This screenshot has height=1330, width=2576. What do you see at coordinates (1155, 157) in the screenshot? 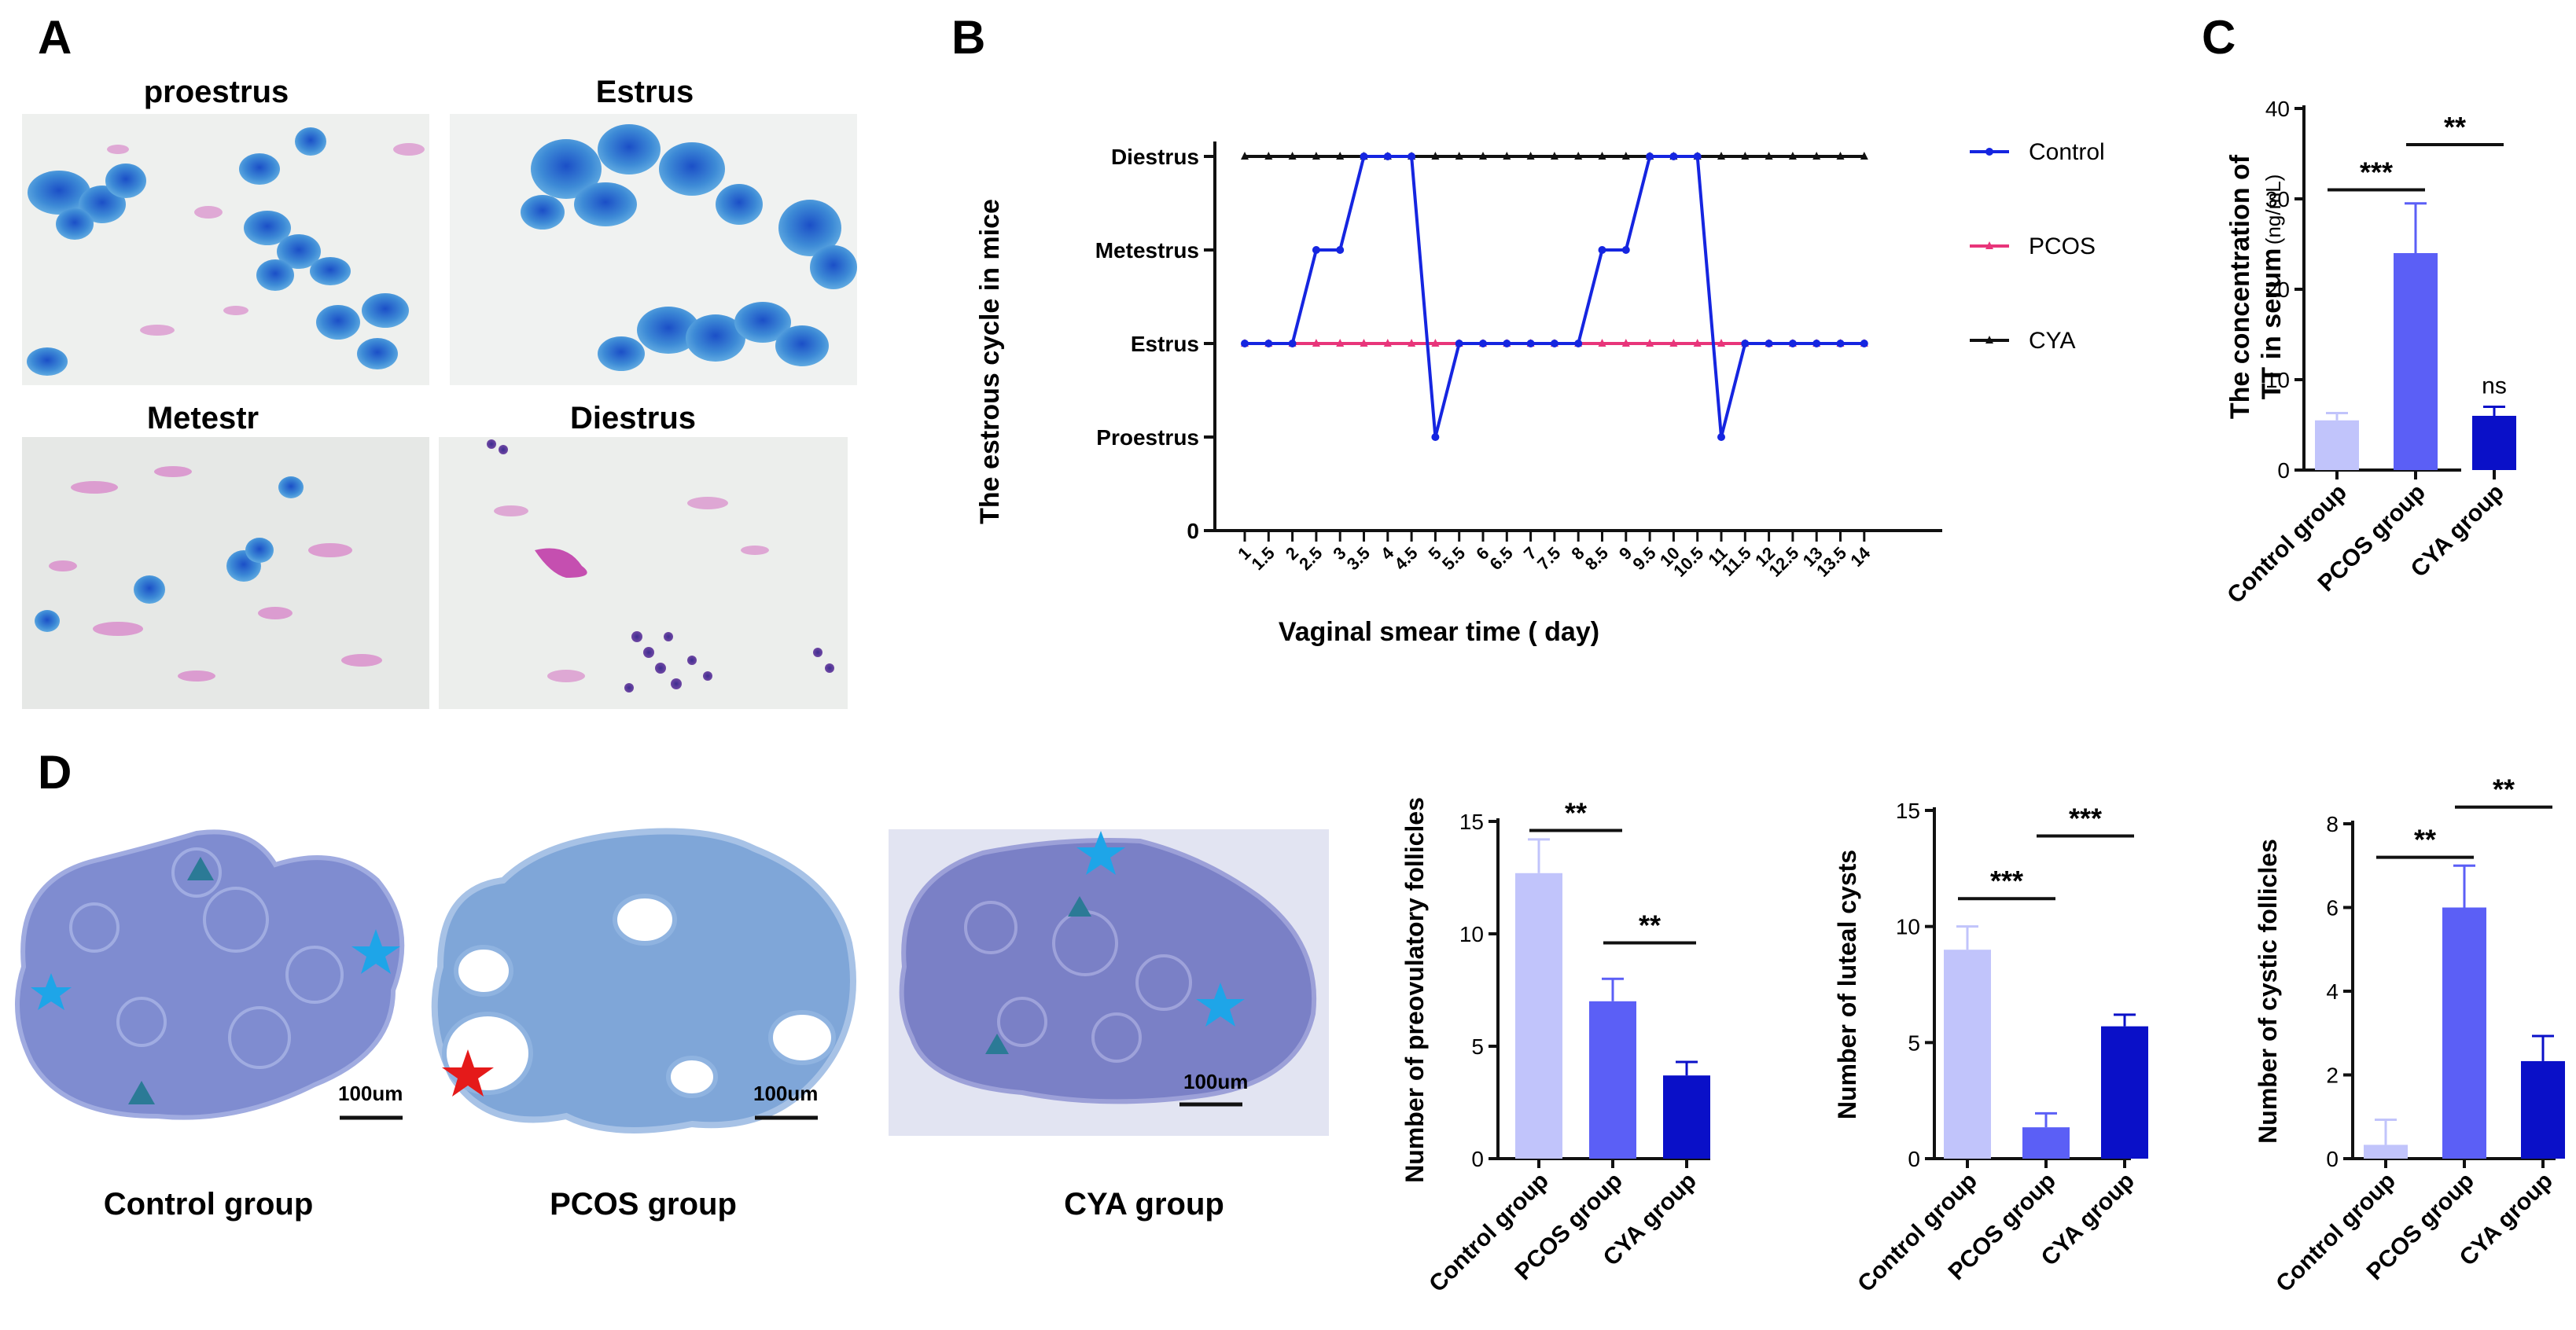
I see `y-tick-label: Diestrus` at bounding box center [1155, 157].